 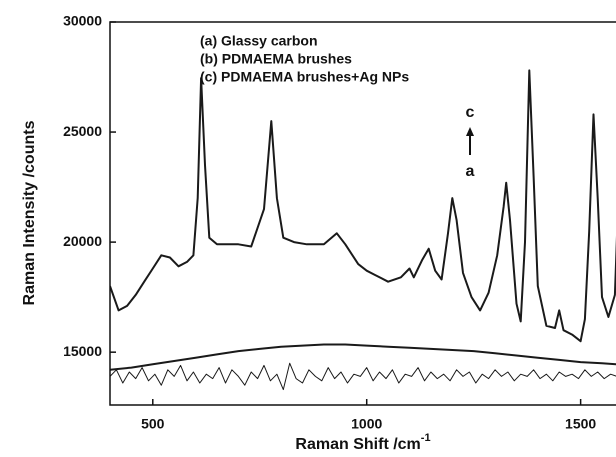 I want to click on y-tick-label: 15000, so click(x=82, y=351).